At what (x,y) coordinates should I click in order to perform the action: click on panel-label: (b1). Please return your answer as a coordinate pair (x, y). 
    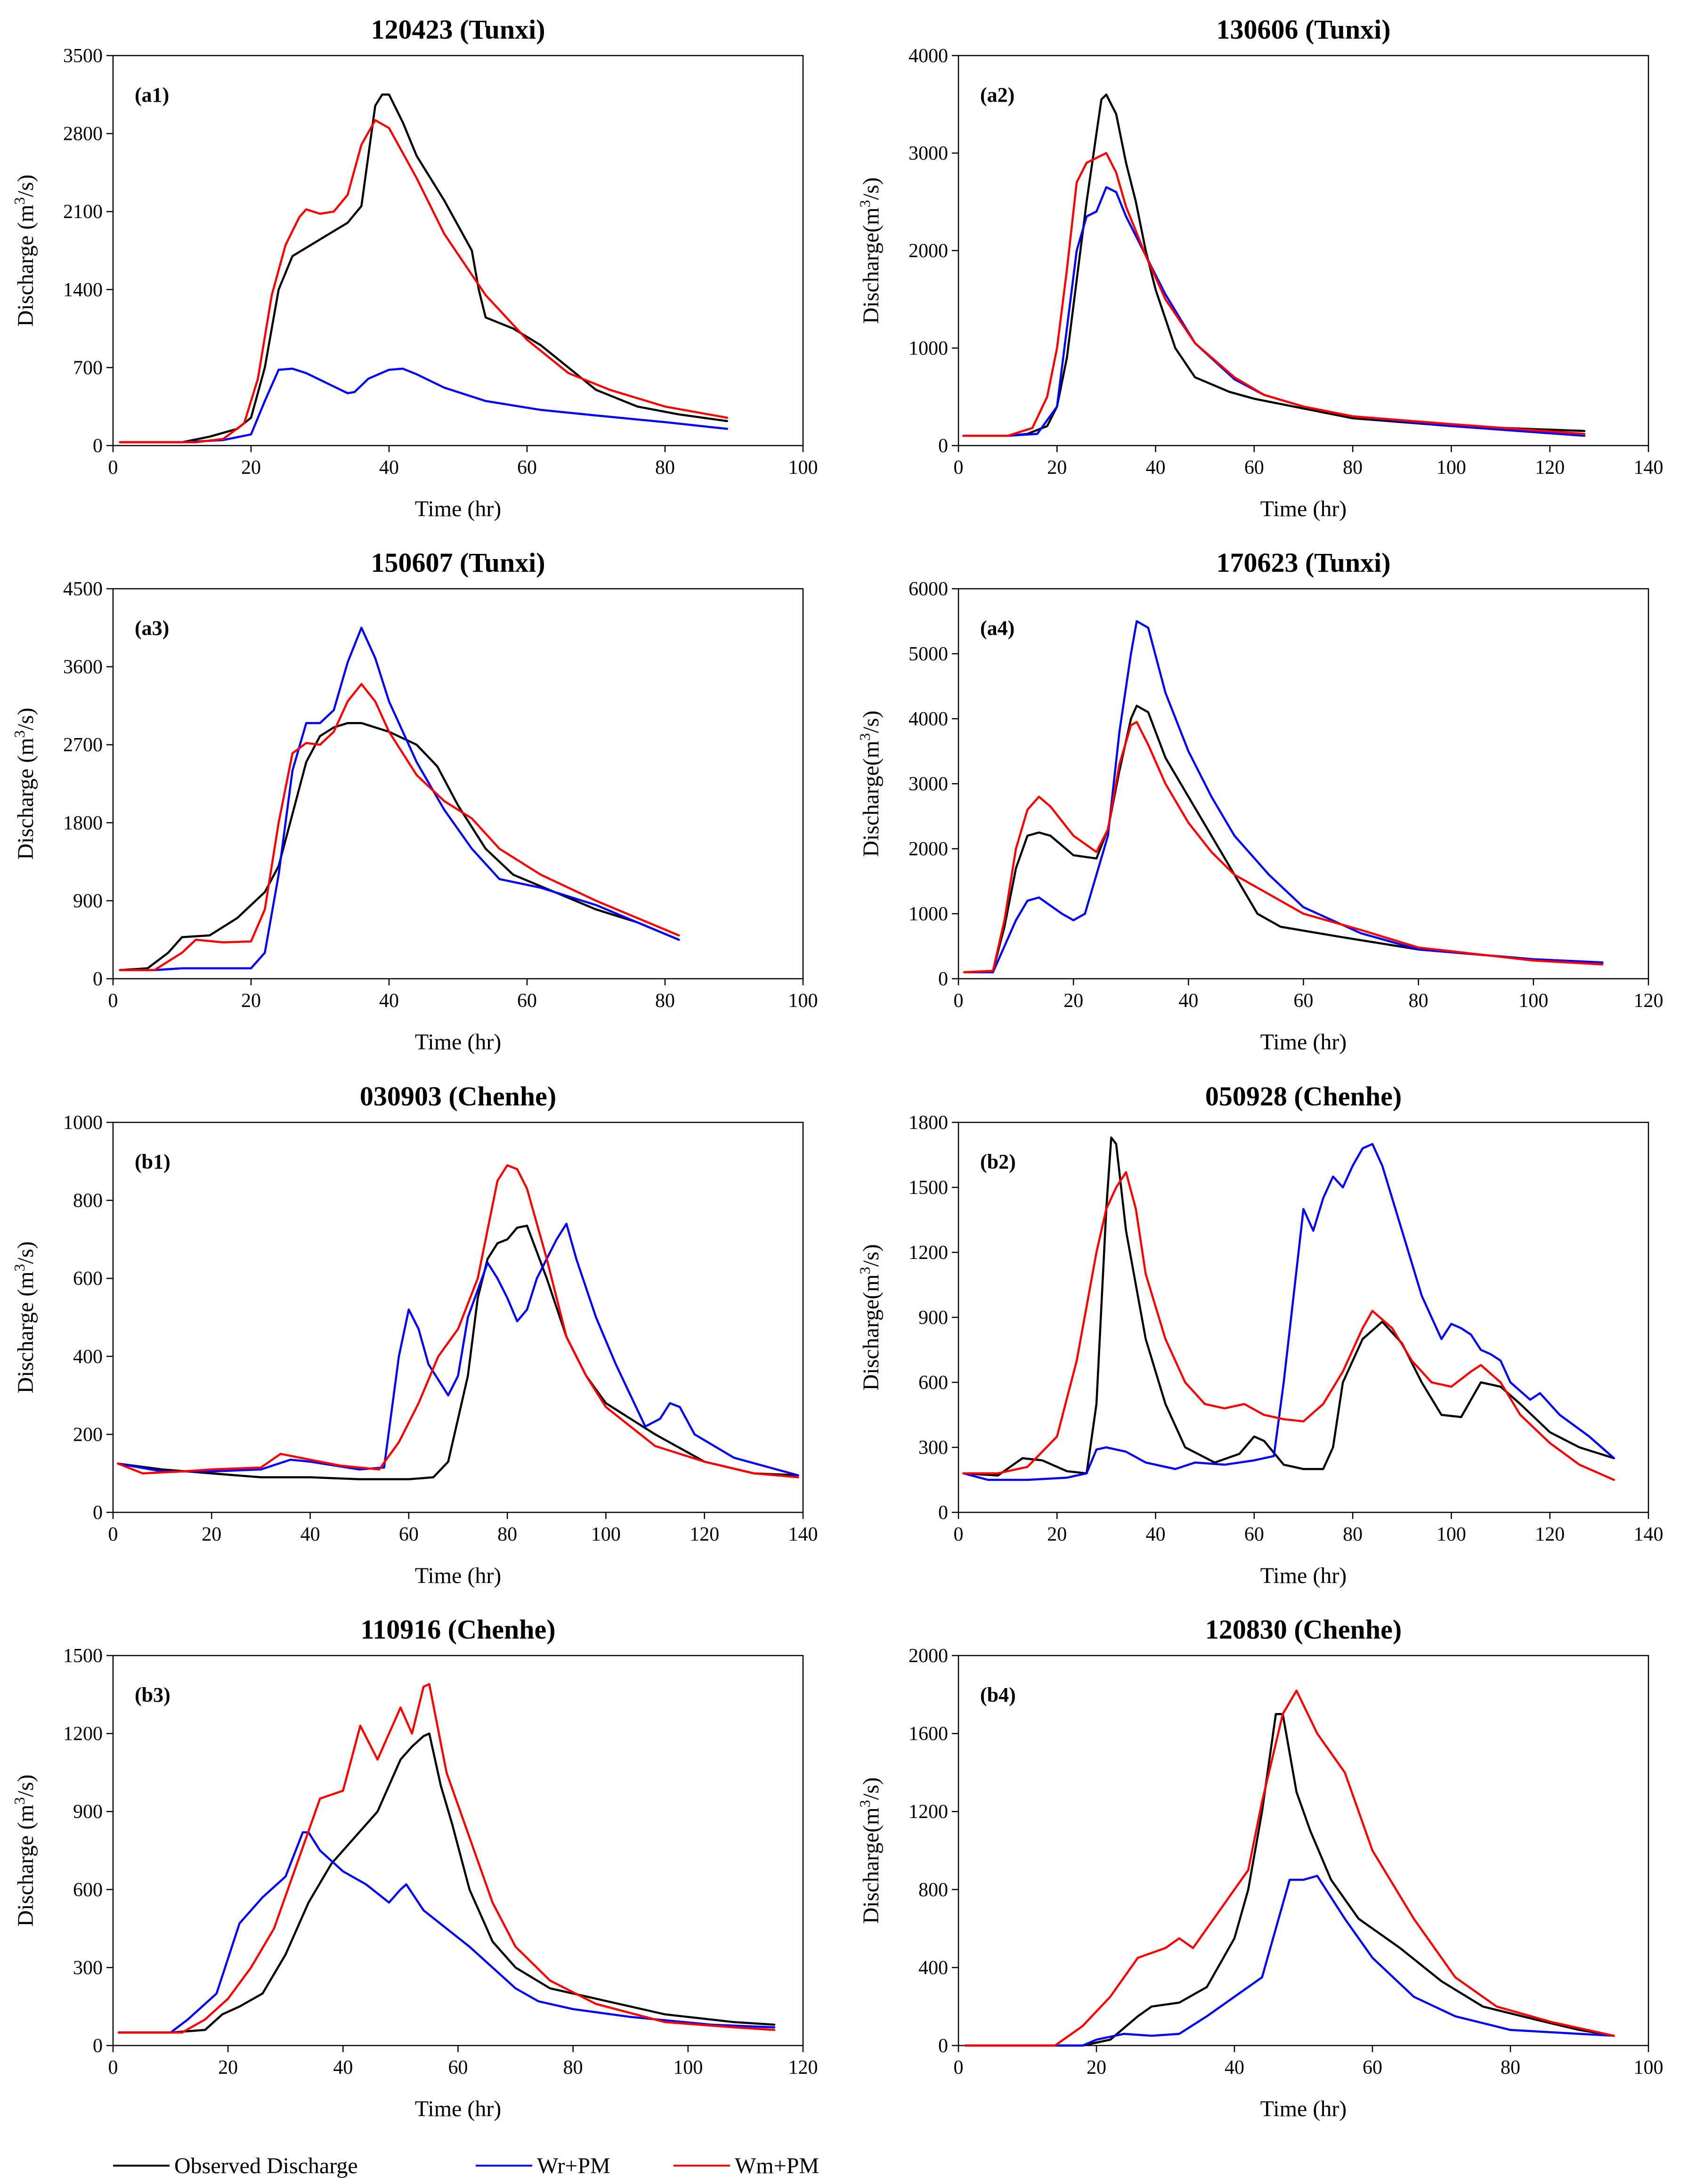
    Looking at the image, I should click on (152, 1161).